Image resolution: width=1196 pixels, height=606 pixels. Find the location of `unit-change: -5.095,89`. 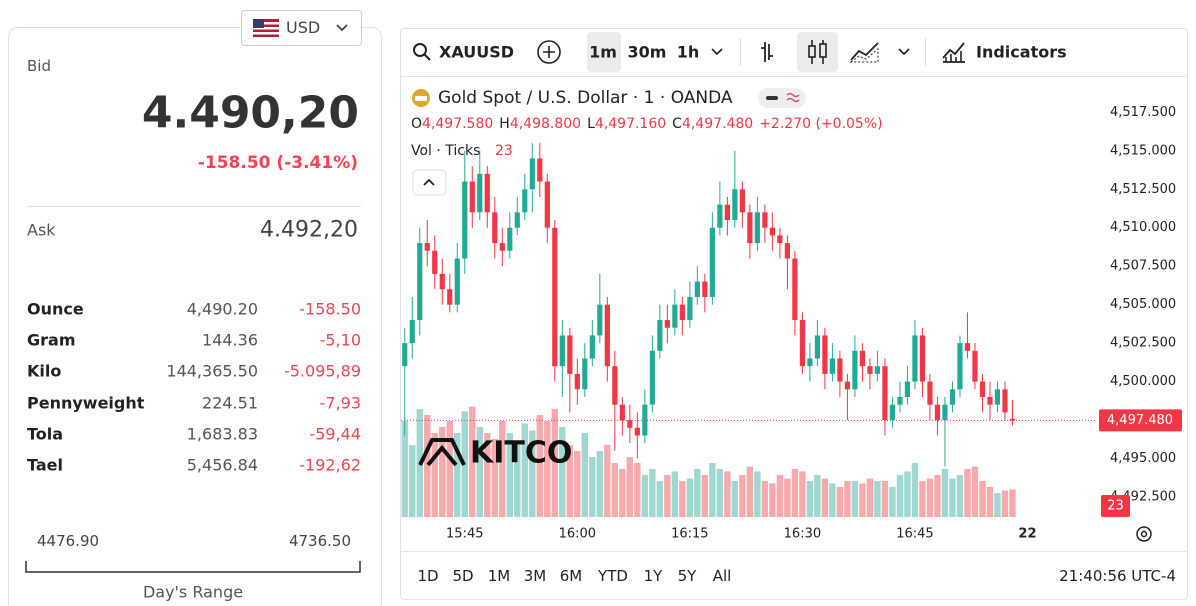

unit-change: -5.095,89 is located at coordinates (322, 371).